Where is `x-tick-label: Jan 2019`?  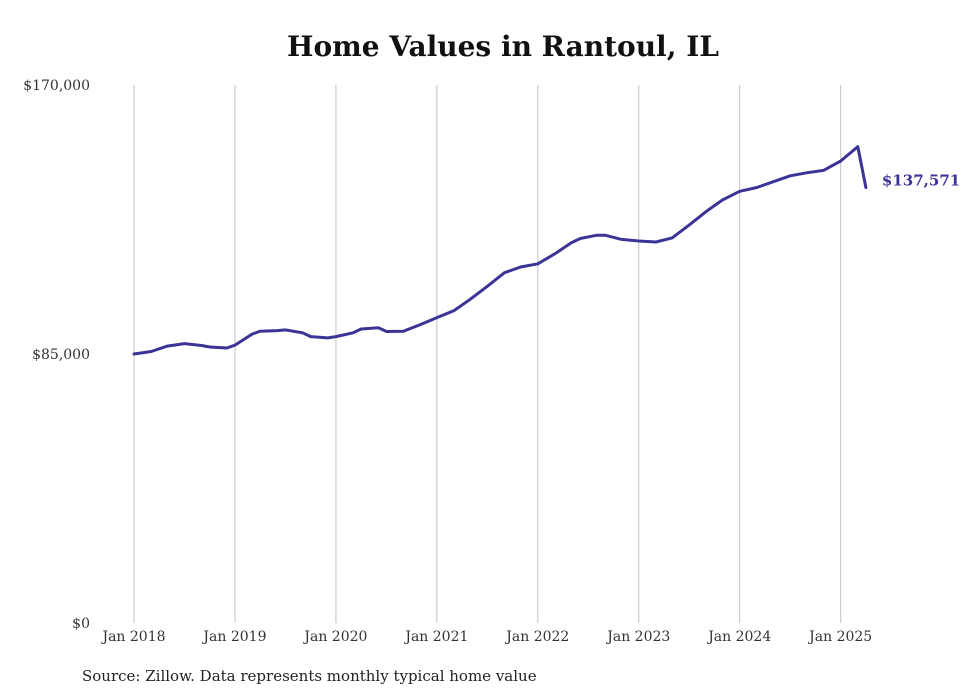
x-tick-label: Jan 2019 is located at coordinates (233, 637).